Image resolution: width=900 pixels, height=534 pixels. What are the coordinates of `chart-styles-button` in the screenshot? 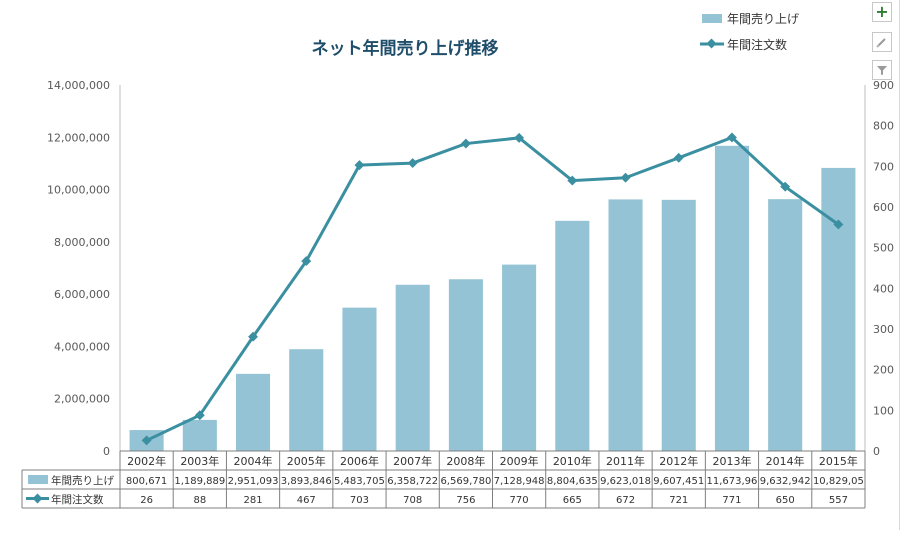 It's located at (882, 42).